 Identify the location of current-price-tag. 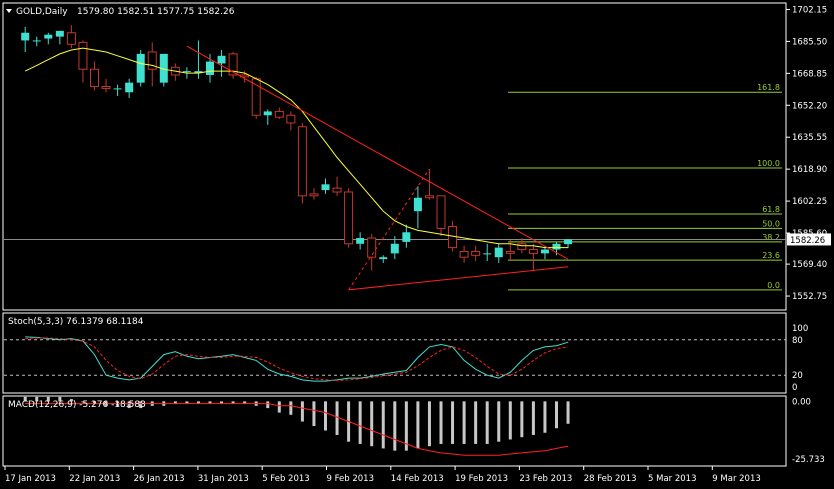
(809, 239).